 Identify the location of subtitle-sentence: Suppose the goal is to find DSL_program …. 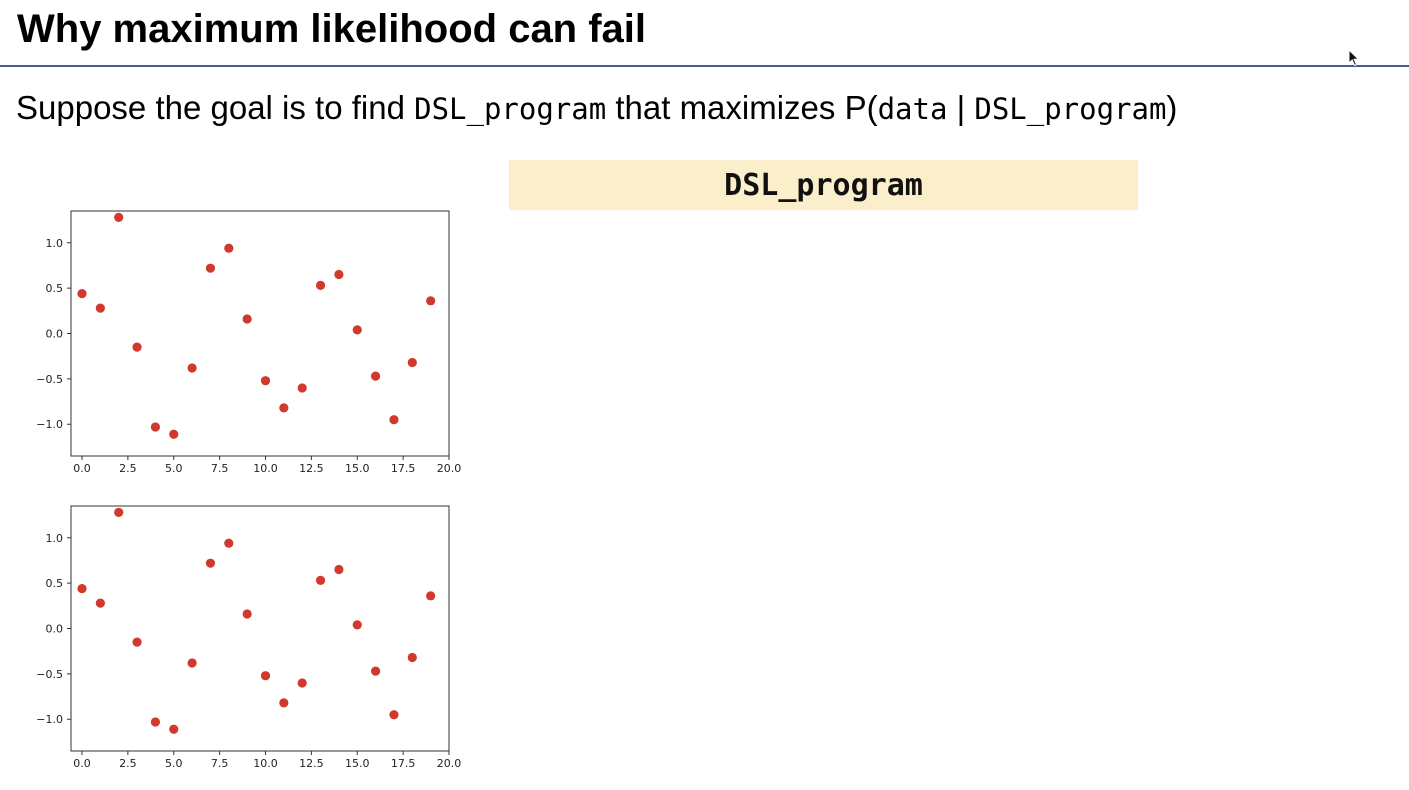
(596, 108).